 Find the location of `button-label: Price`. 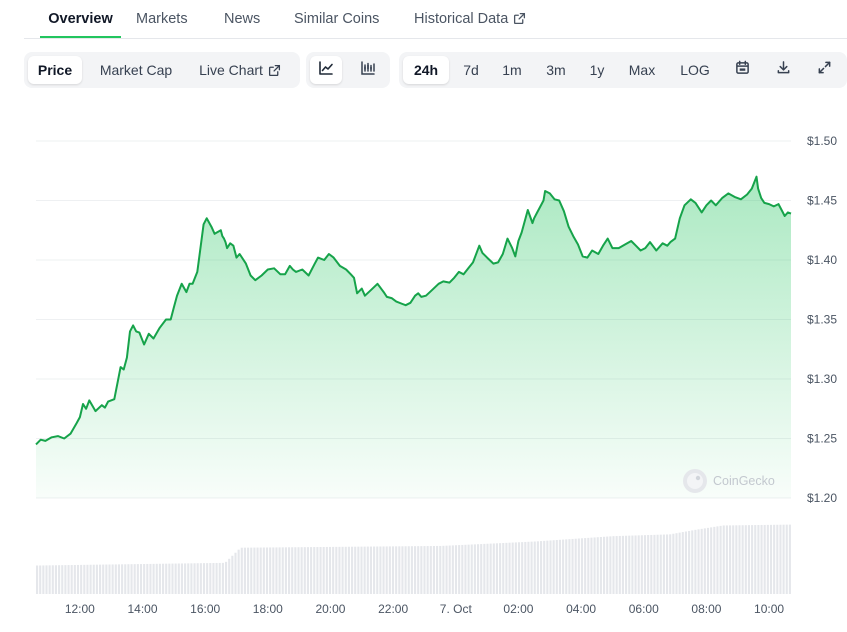

button-label: Price is located at coordinates (55, 70).